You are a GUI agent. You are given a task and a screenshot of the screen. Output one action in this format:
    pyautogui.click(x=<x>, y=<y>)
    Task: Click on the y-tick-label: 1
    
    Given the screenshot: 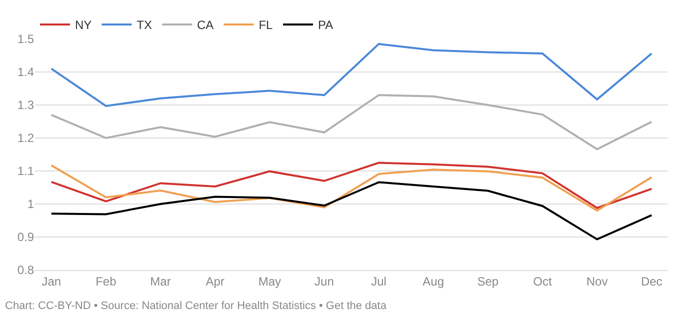 What is the action you would take?
    pyautogui.click(x=30, y=204)
    